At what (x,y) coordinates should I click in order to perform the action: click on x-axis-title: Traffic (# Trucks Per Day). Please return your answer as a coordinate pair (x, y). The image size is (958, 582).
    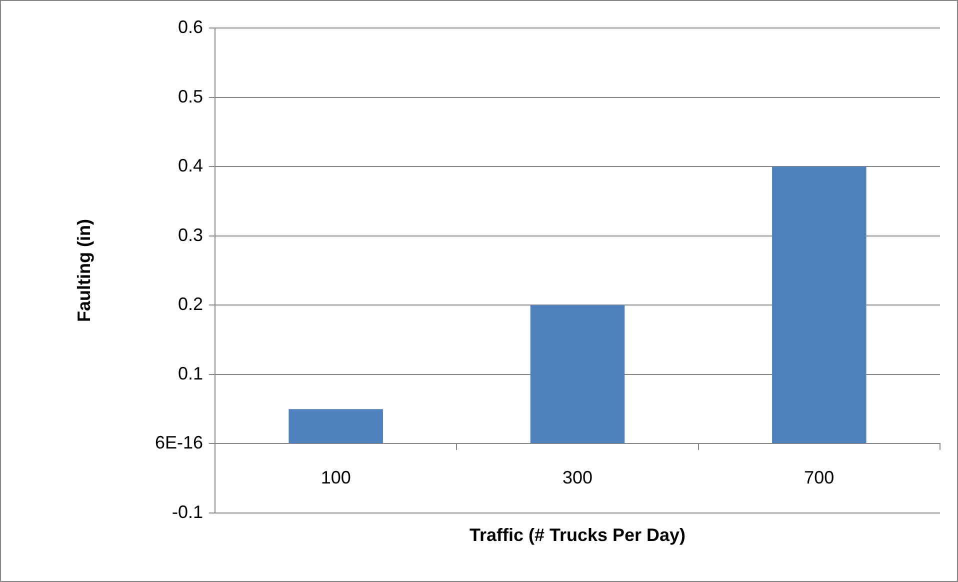
    Looking at the image, I should click on (577, 534).